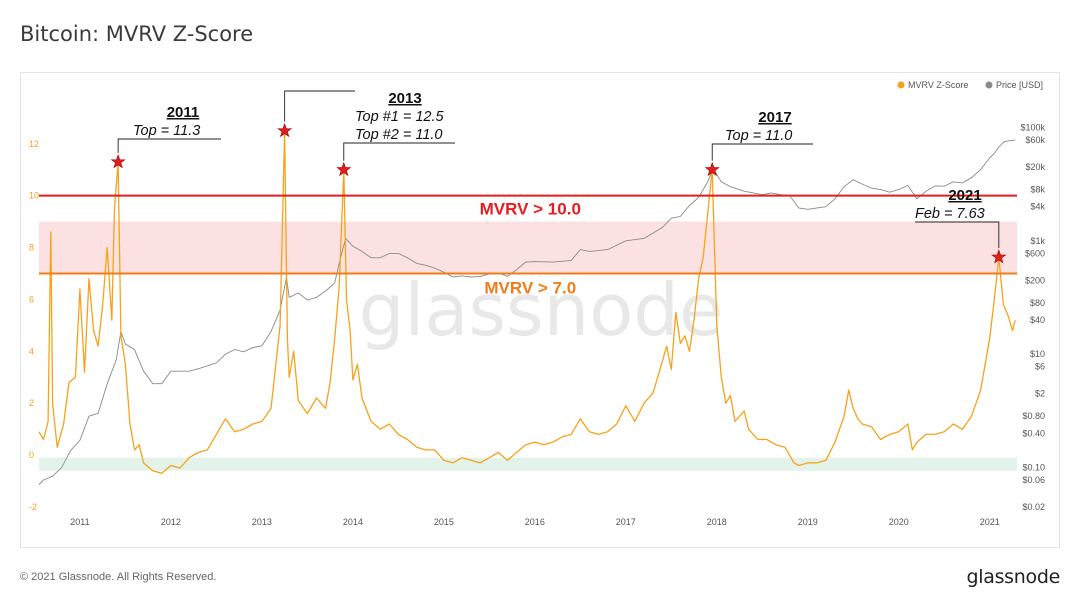 The height and width of the screenshot is (608, 1080). I want to click on legend: MVRV Z-Score Price [USD], so click(970, 85).